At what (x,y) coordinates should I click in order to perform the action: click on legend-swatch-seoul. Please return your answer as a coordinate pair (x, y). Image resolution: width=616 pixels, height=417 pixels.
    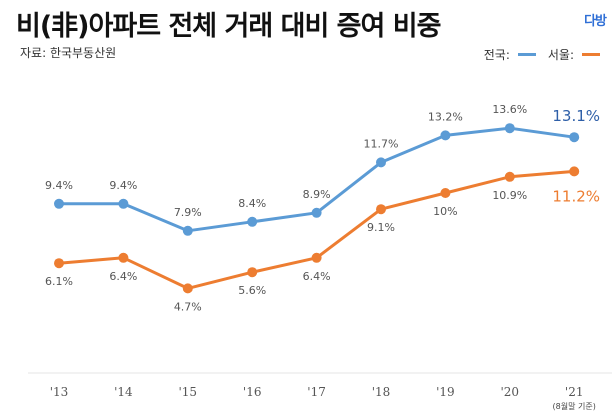
    Looking at the image, I should click on (591, 54).